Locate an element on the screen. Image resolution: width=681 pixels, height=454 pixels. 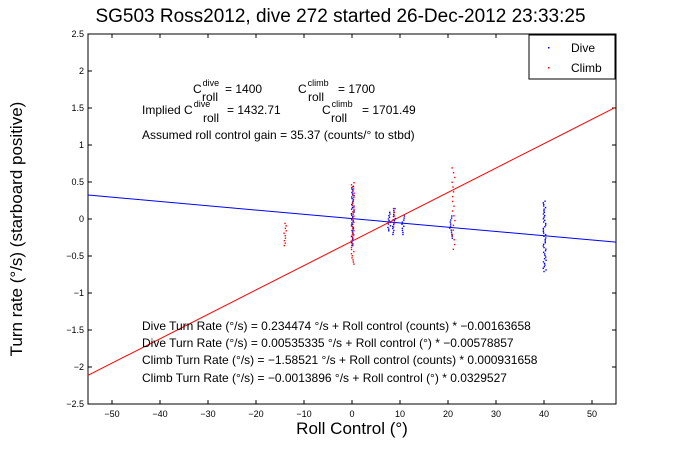
x-tick-label: 40 is located at coordinates (544, 414).